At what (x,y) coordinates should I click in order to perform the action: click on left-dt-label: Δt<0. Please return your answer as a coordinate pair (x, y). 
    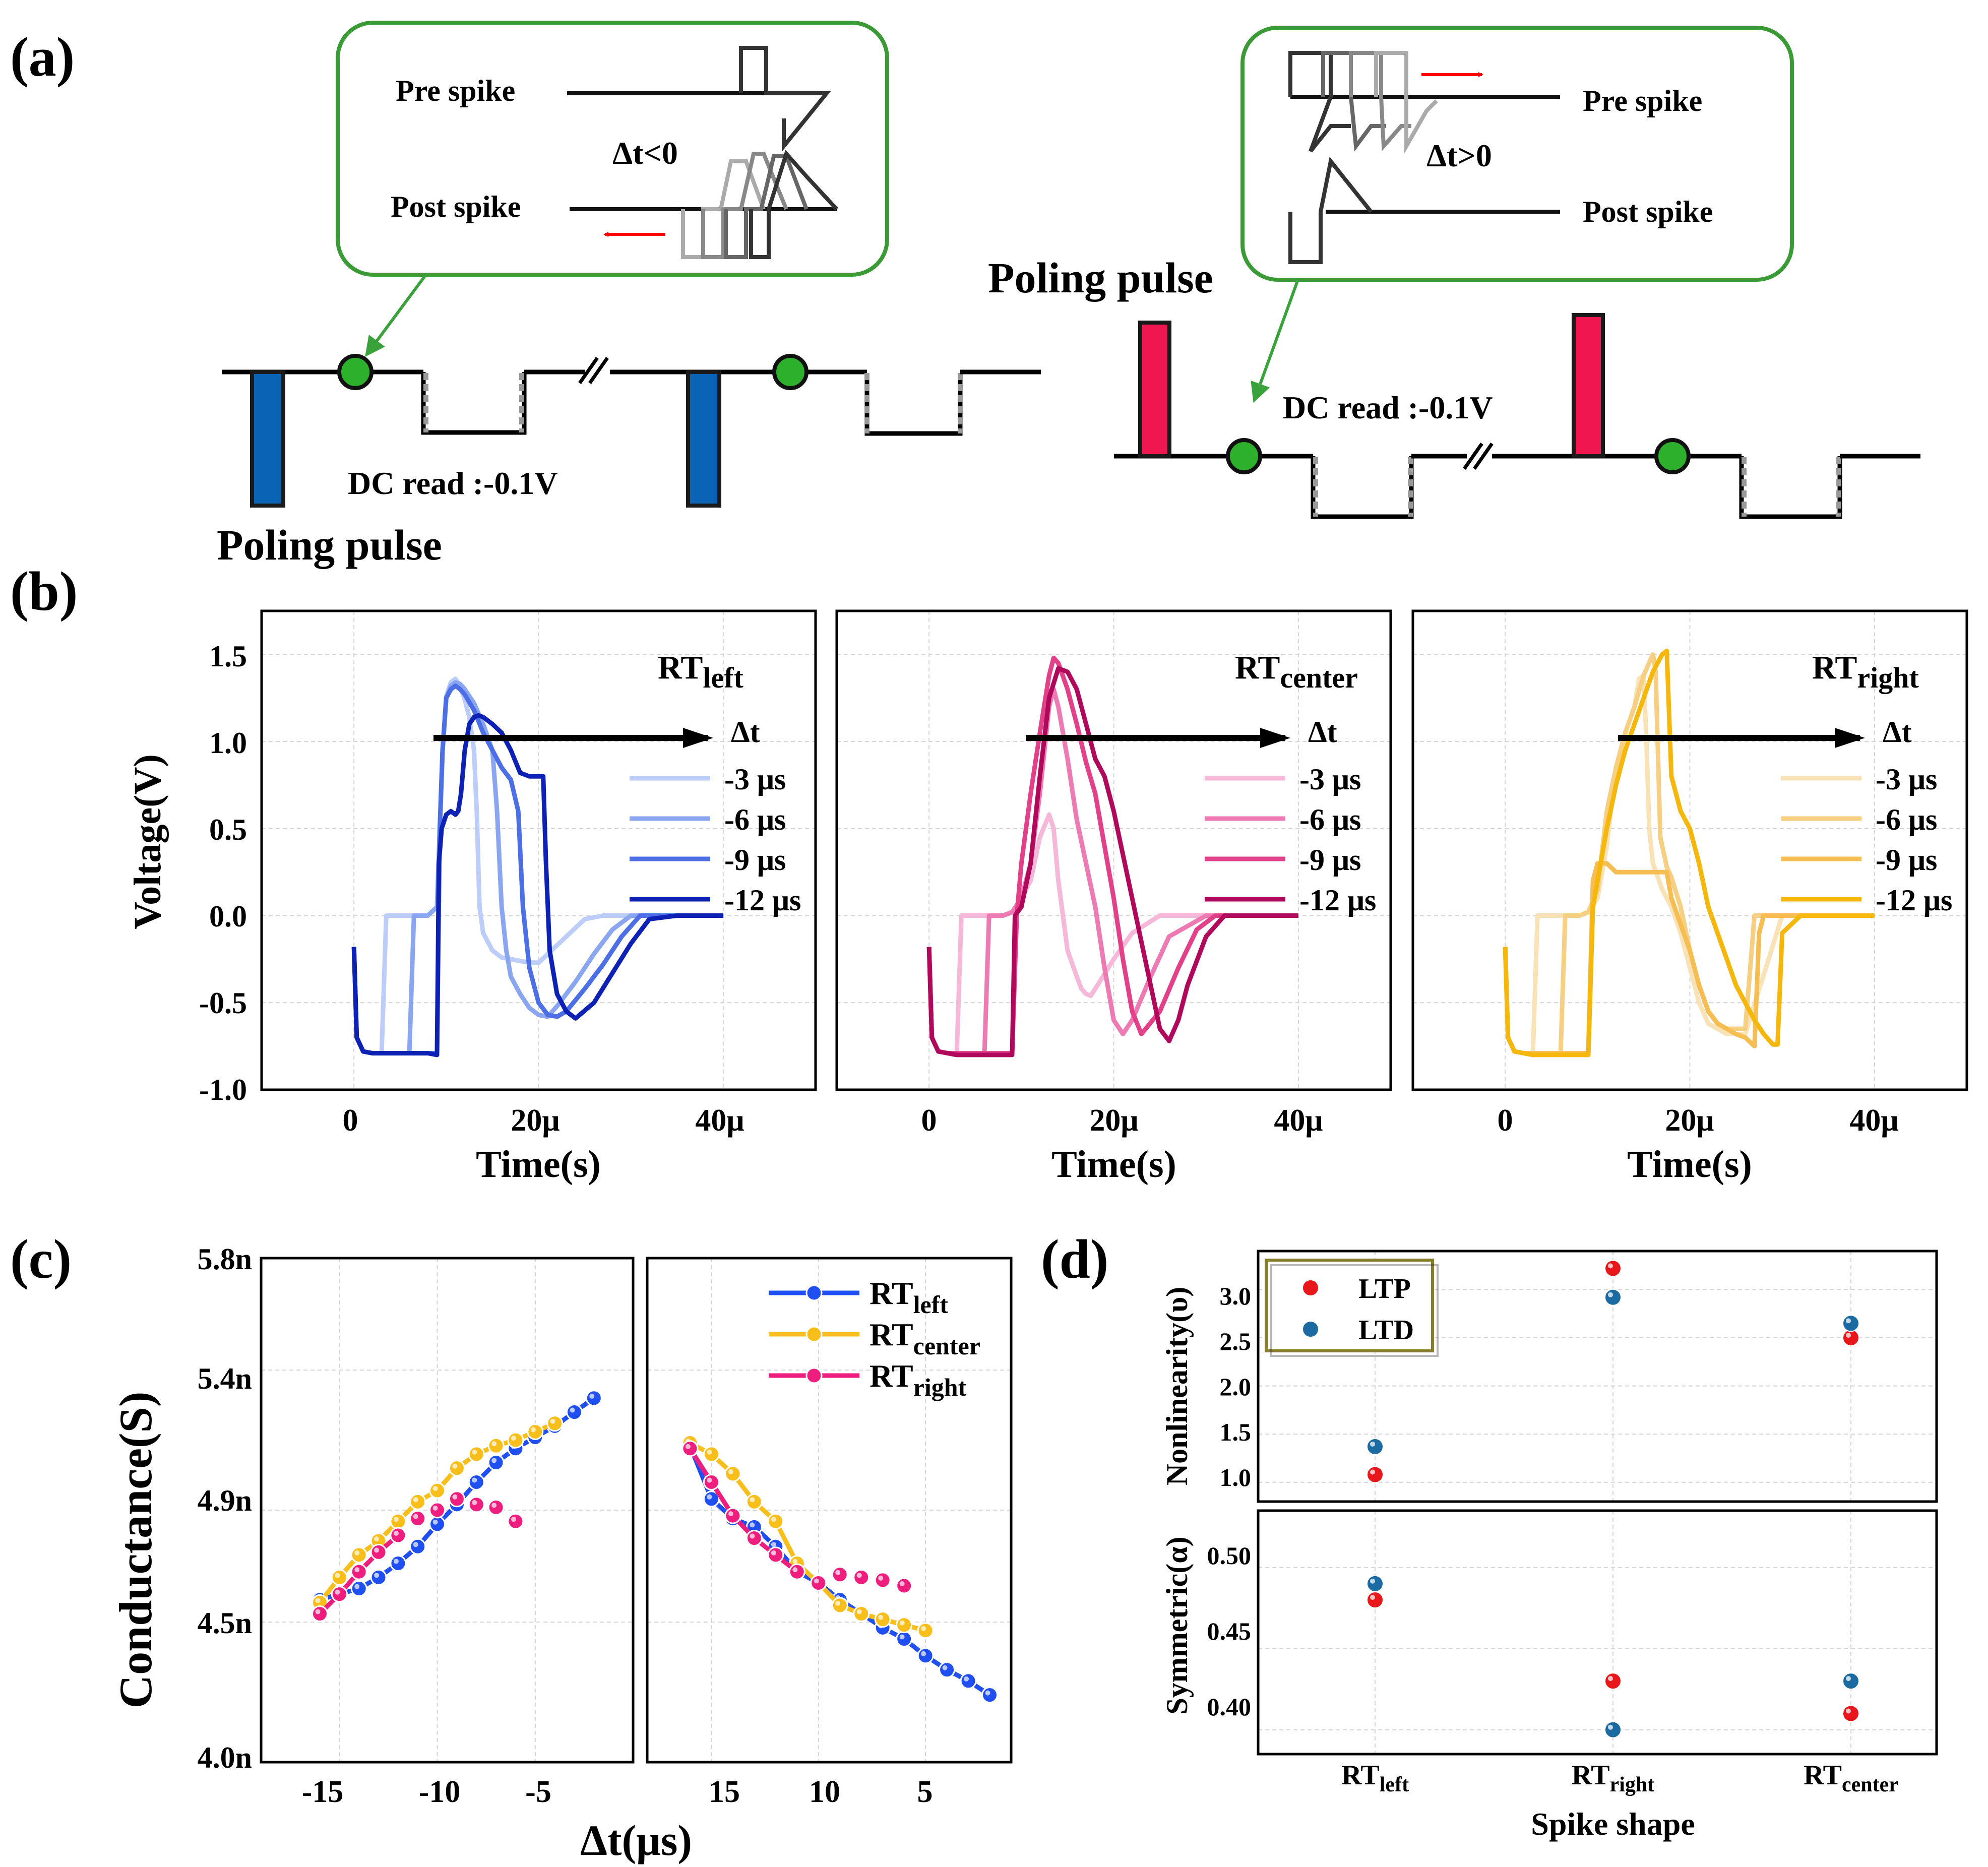
    Looking at the image, I should click on (645, 153).